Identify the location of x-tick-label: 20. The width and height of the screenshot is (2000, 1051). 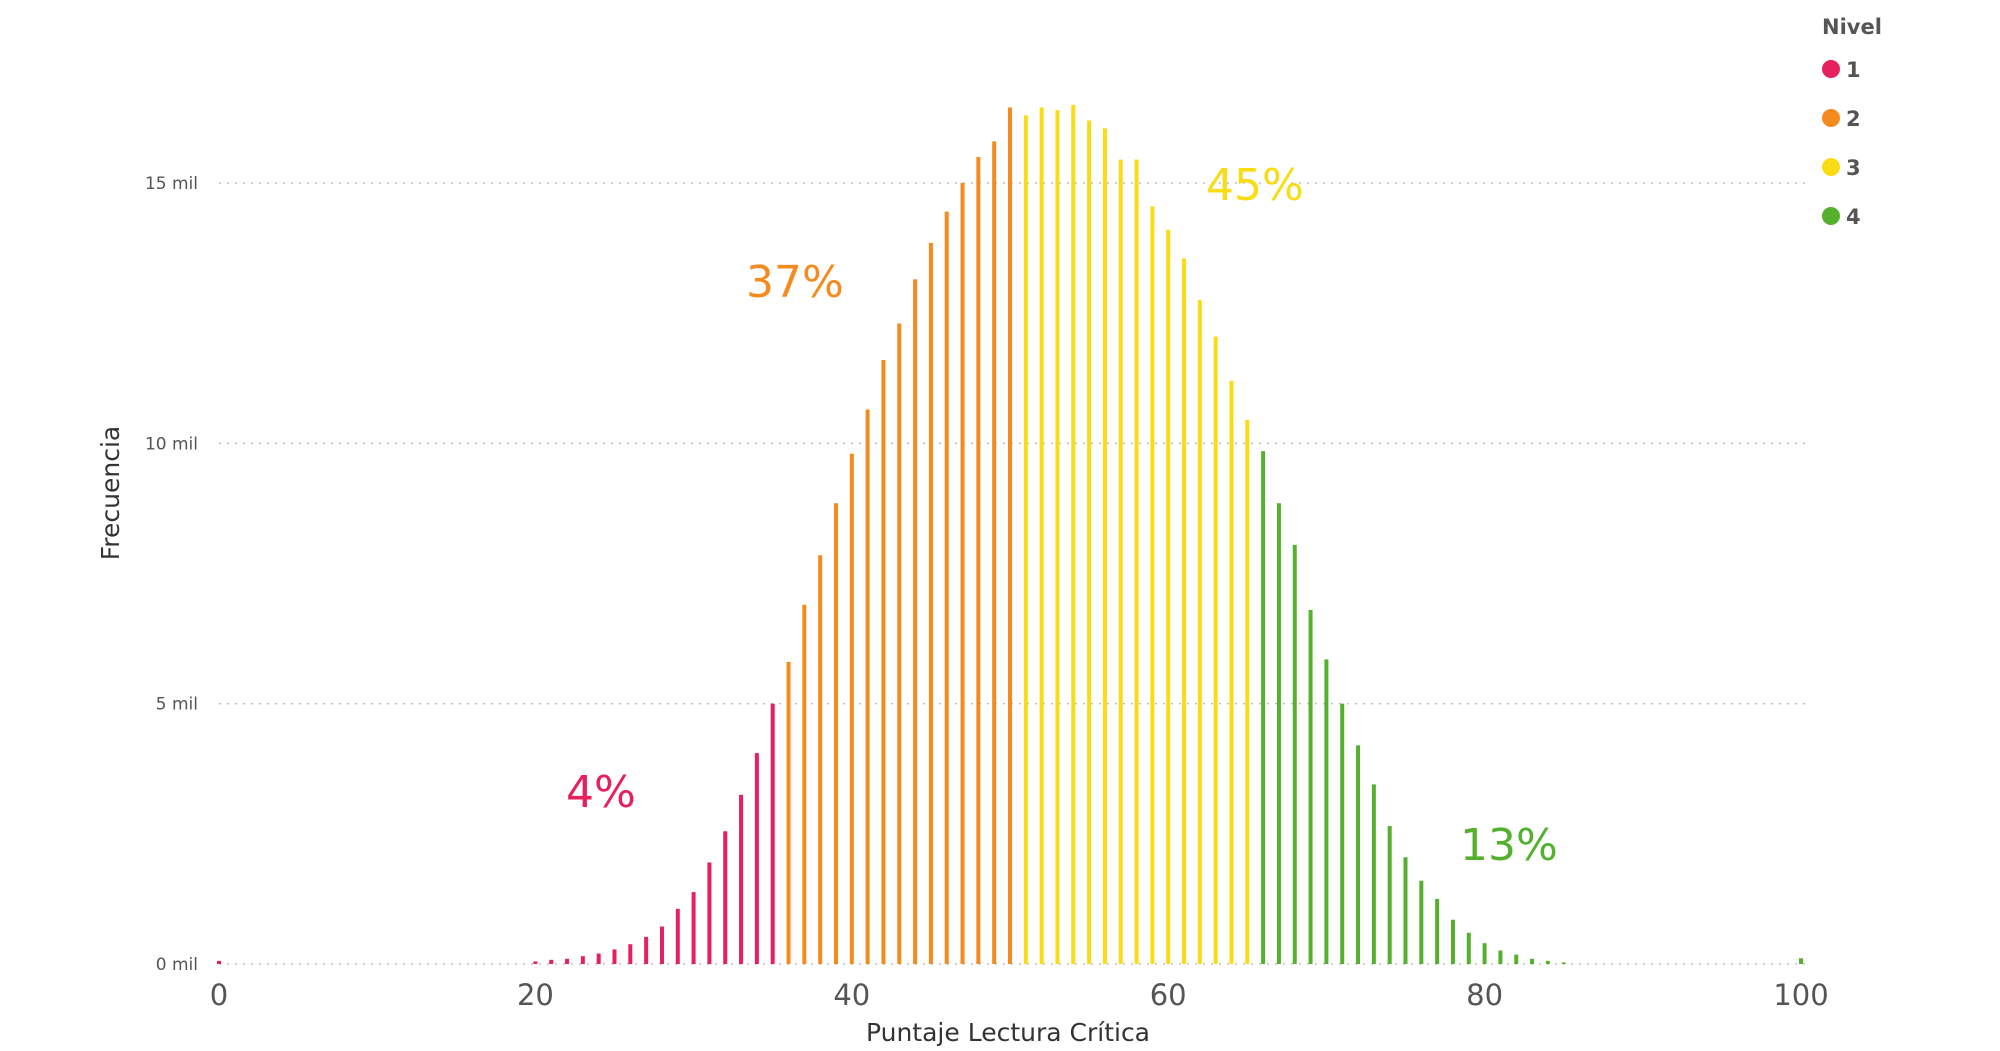
(535, 995).